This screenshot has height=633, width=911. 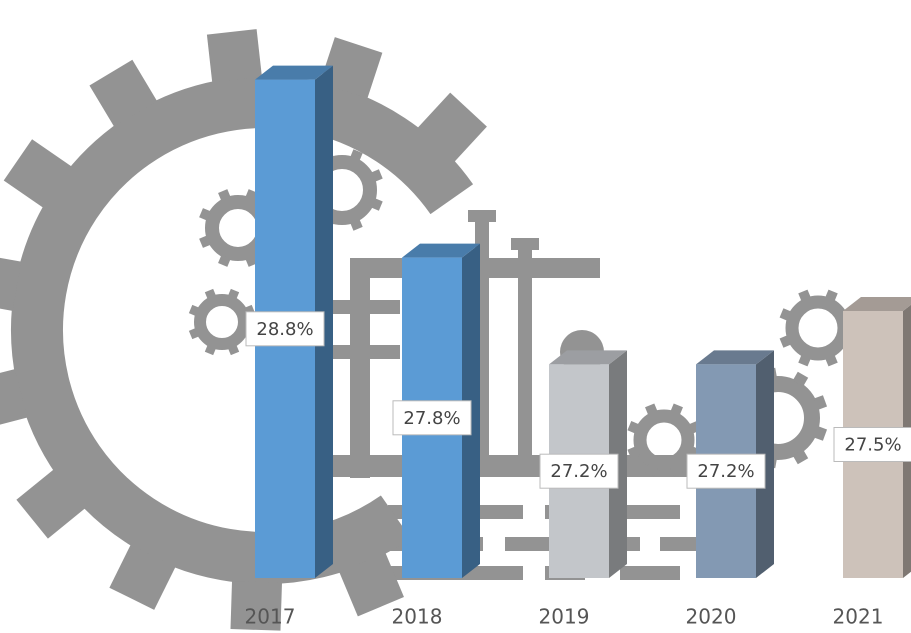 What do you see at coordinates (564, 617) in the screenshot?
I see `x-tick-label: 2019` at bounding box center [564, 617].